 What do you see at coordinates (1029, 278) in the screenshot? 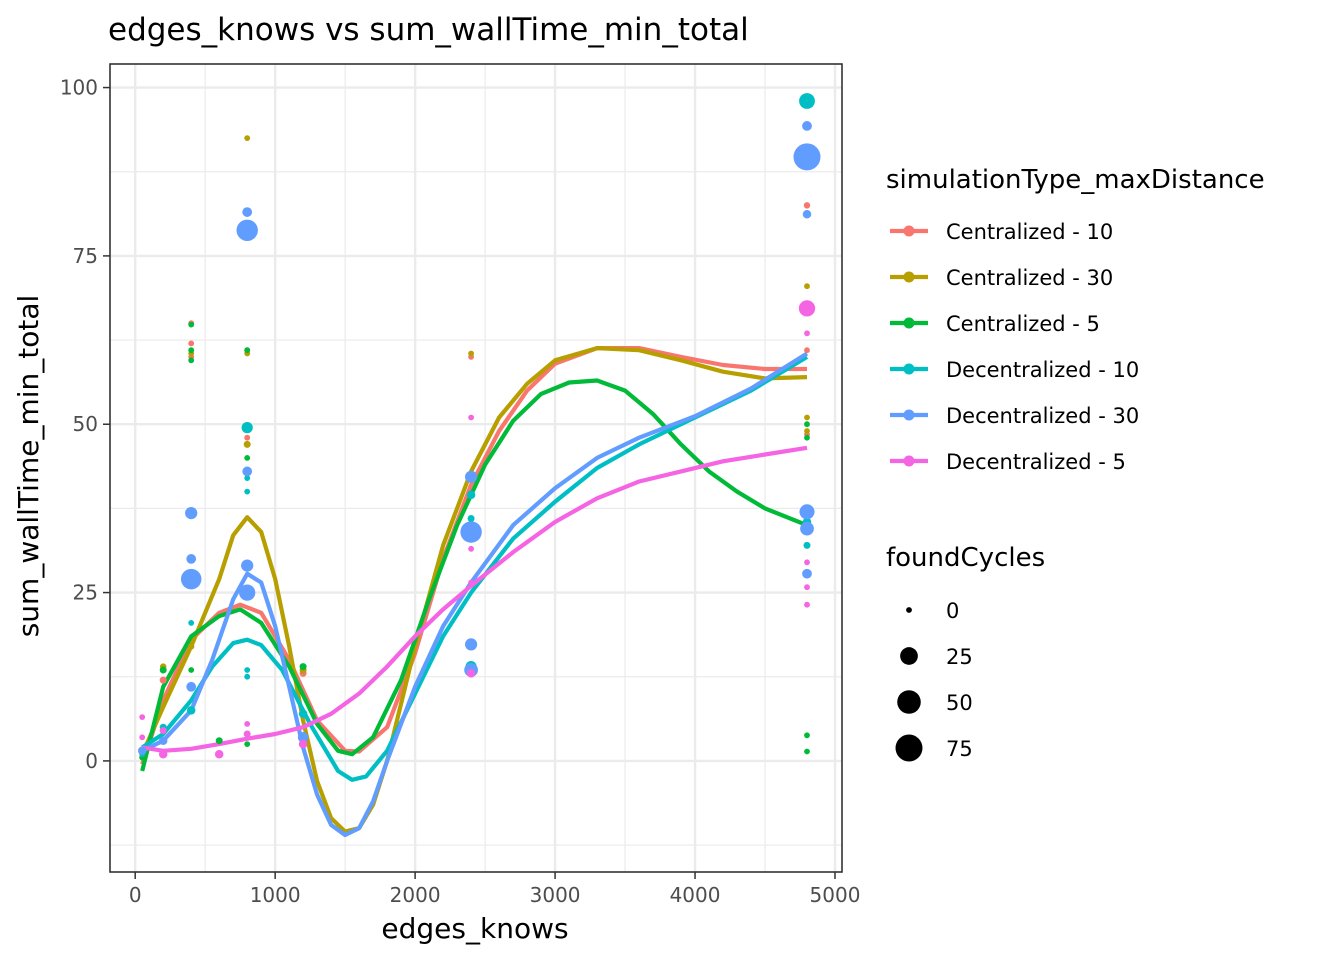
I see `legend-label: Centralized - 30` at bounding box center [1029, 278].